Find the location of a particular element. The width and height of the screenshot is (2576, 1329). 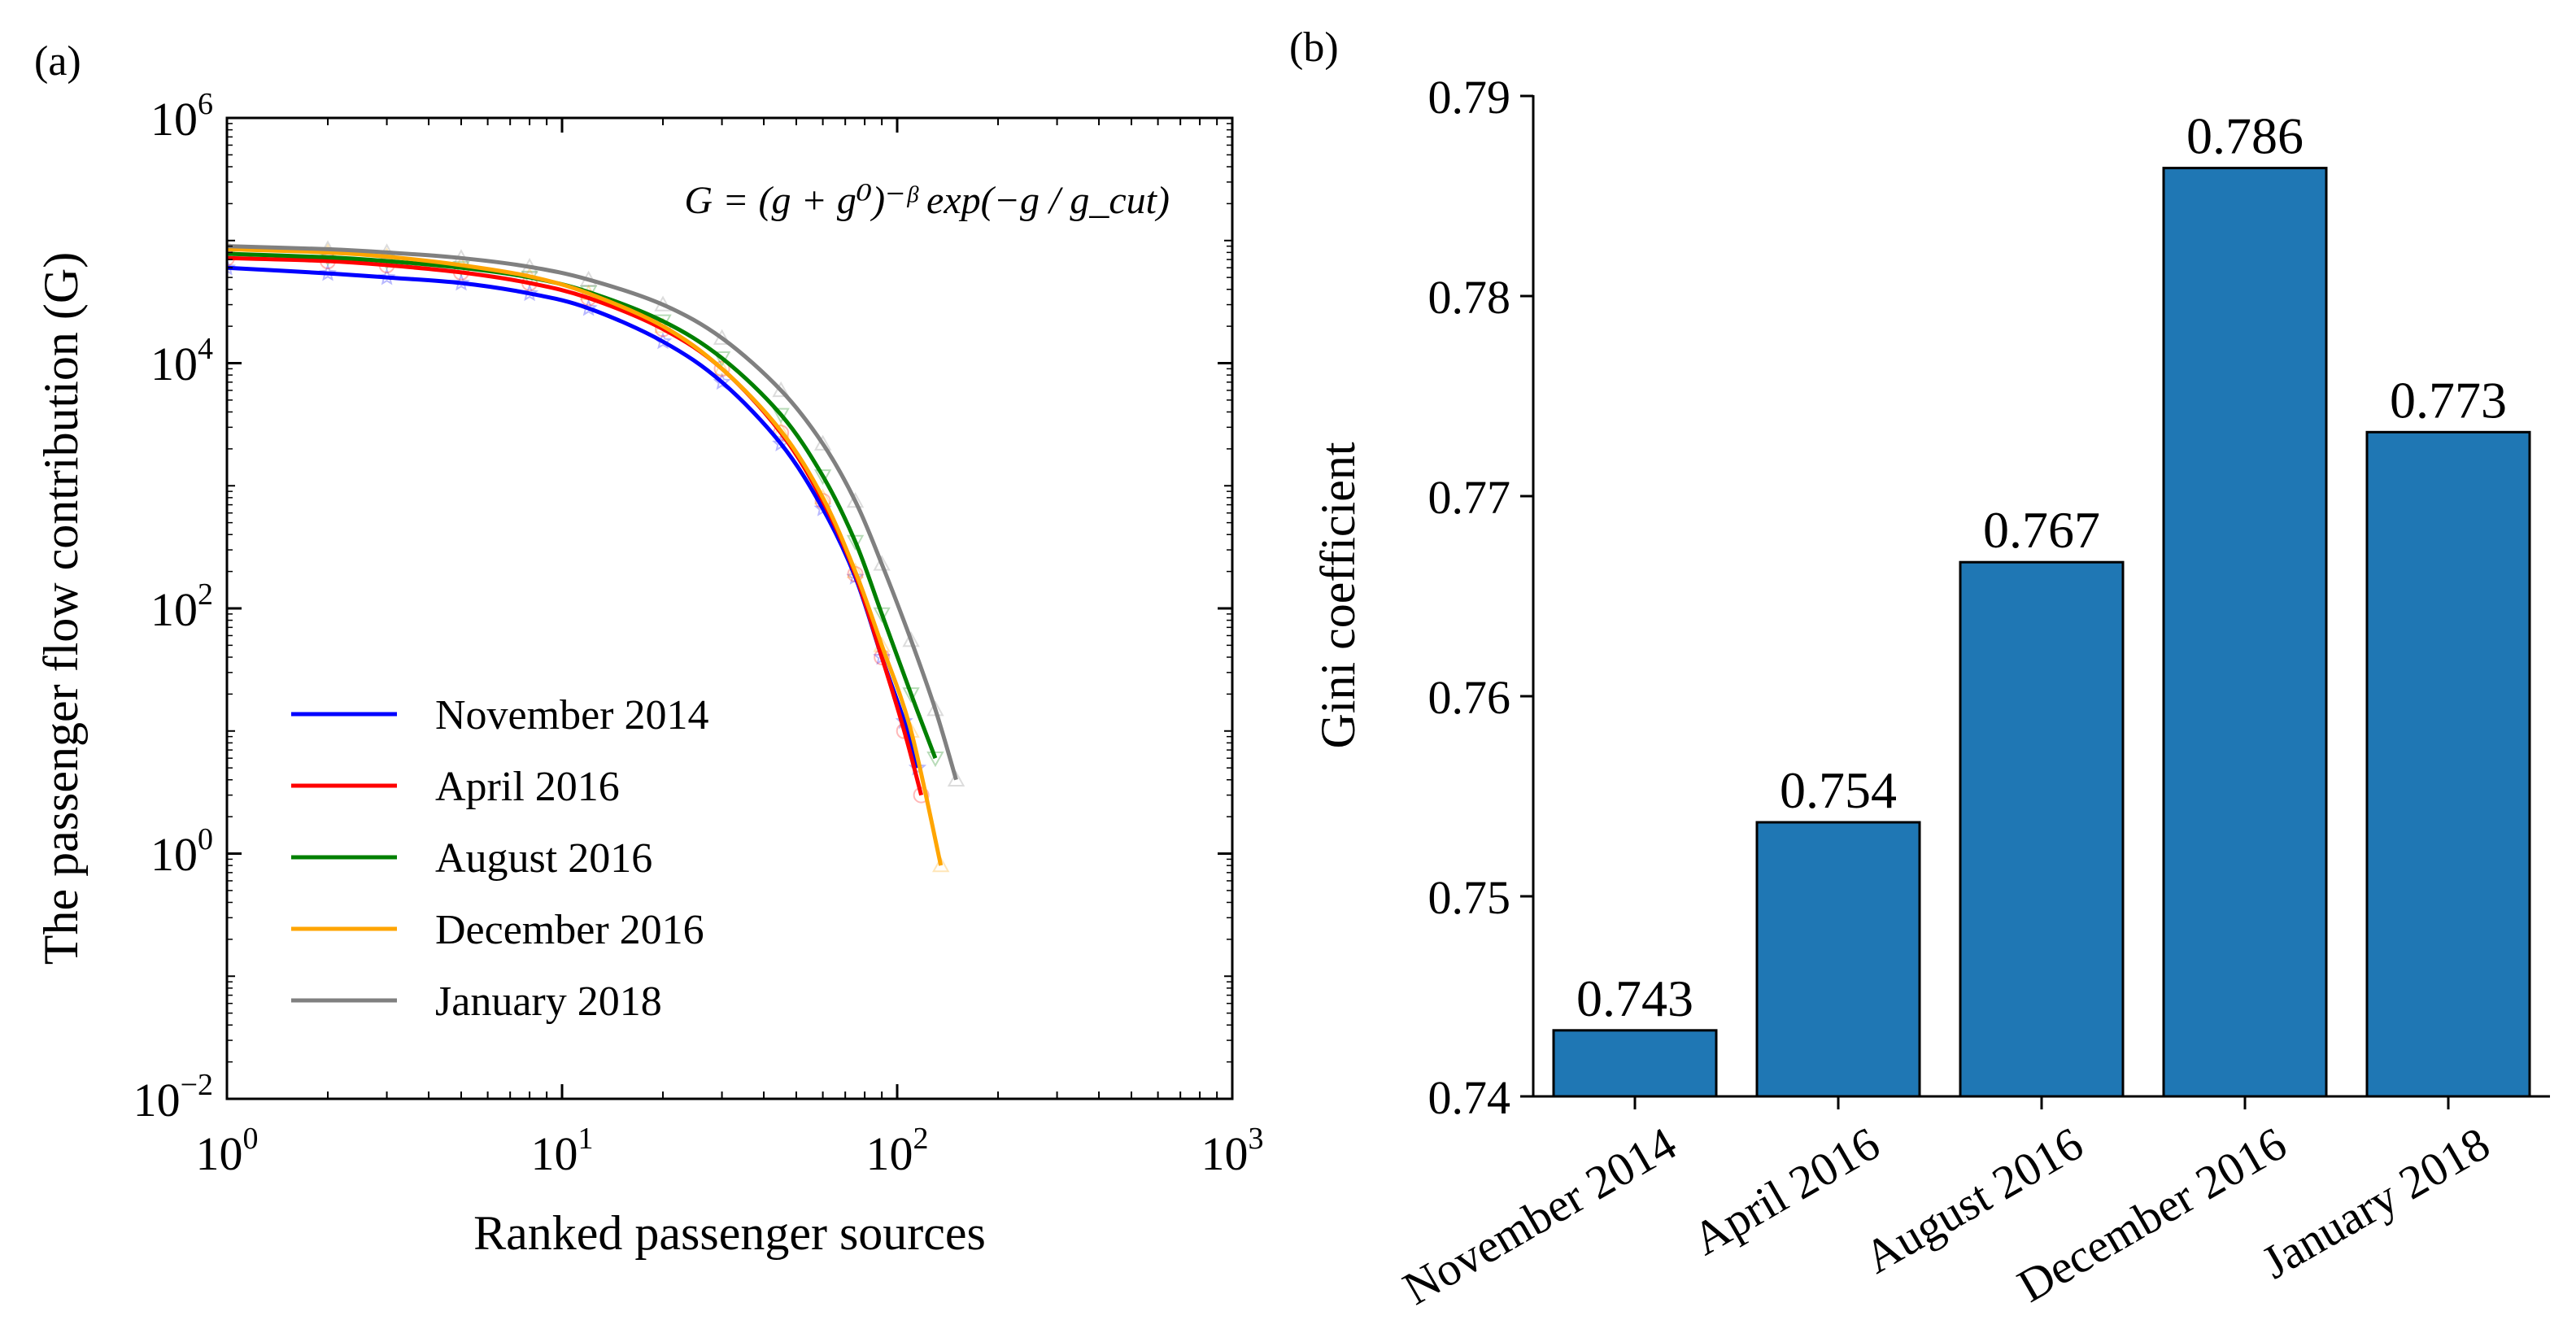

bar-december-2016 is located at coordinates (2245, 632).